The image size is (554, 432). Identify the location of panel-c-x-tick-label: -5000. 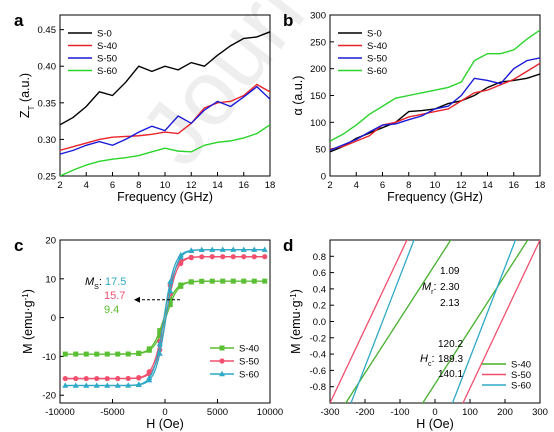
(112, 412).